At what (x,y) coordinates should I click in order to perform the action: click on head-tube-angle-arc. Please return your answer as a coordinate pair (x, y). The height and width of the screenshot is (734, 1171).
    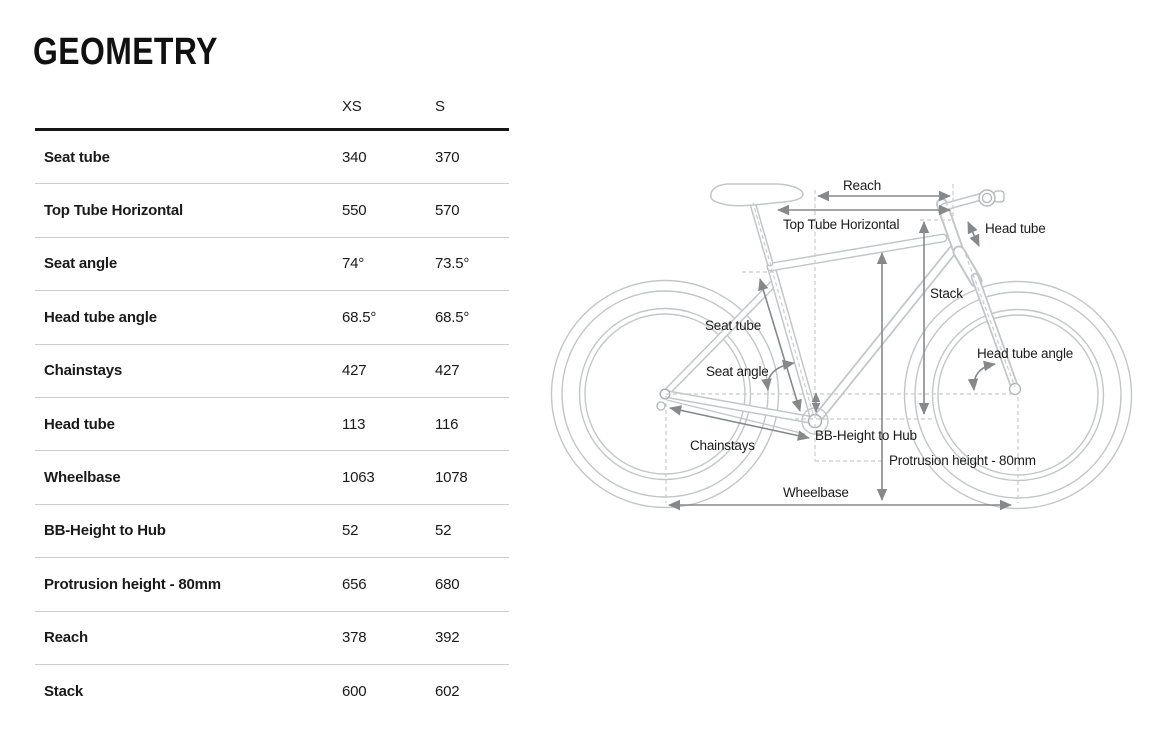
    Looking at the image, I should click on (981, 375).